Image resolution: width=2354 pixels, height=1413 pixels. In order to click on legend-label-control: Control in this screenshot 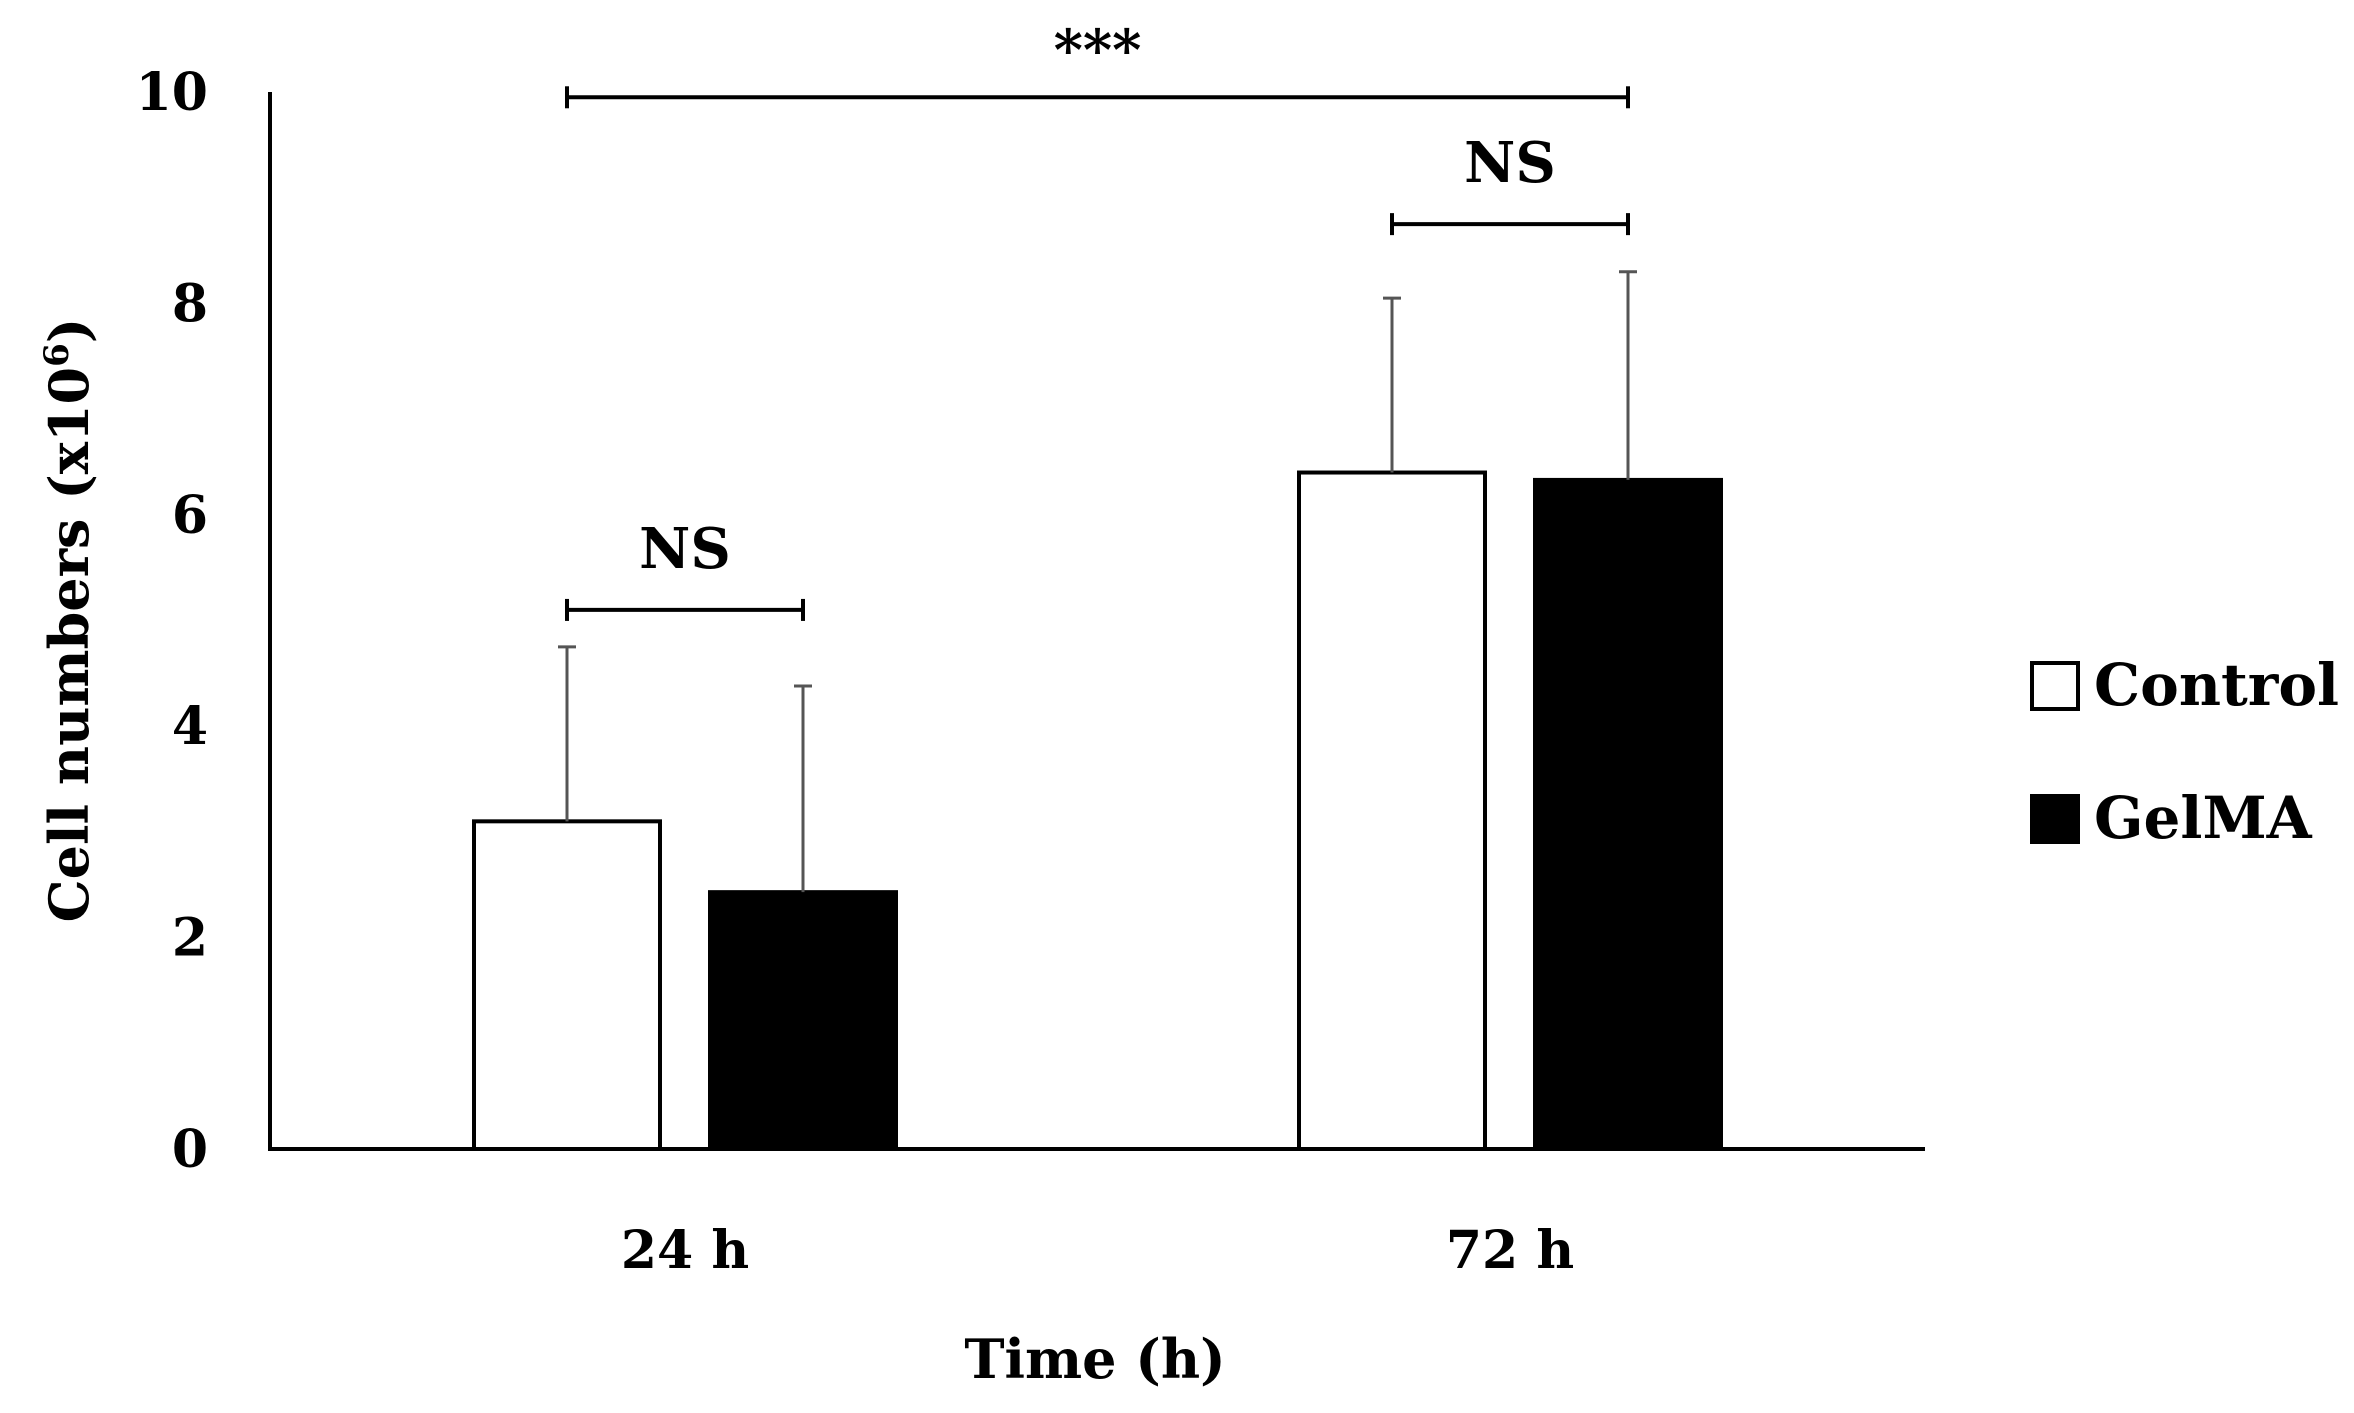, I will do `click(2216, 685)`.